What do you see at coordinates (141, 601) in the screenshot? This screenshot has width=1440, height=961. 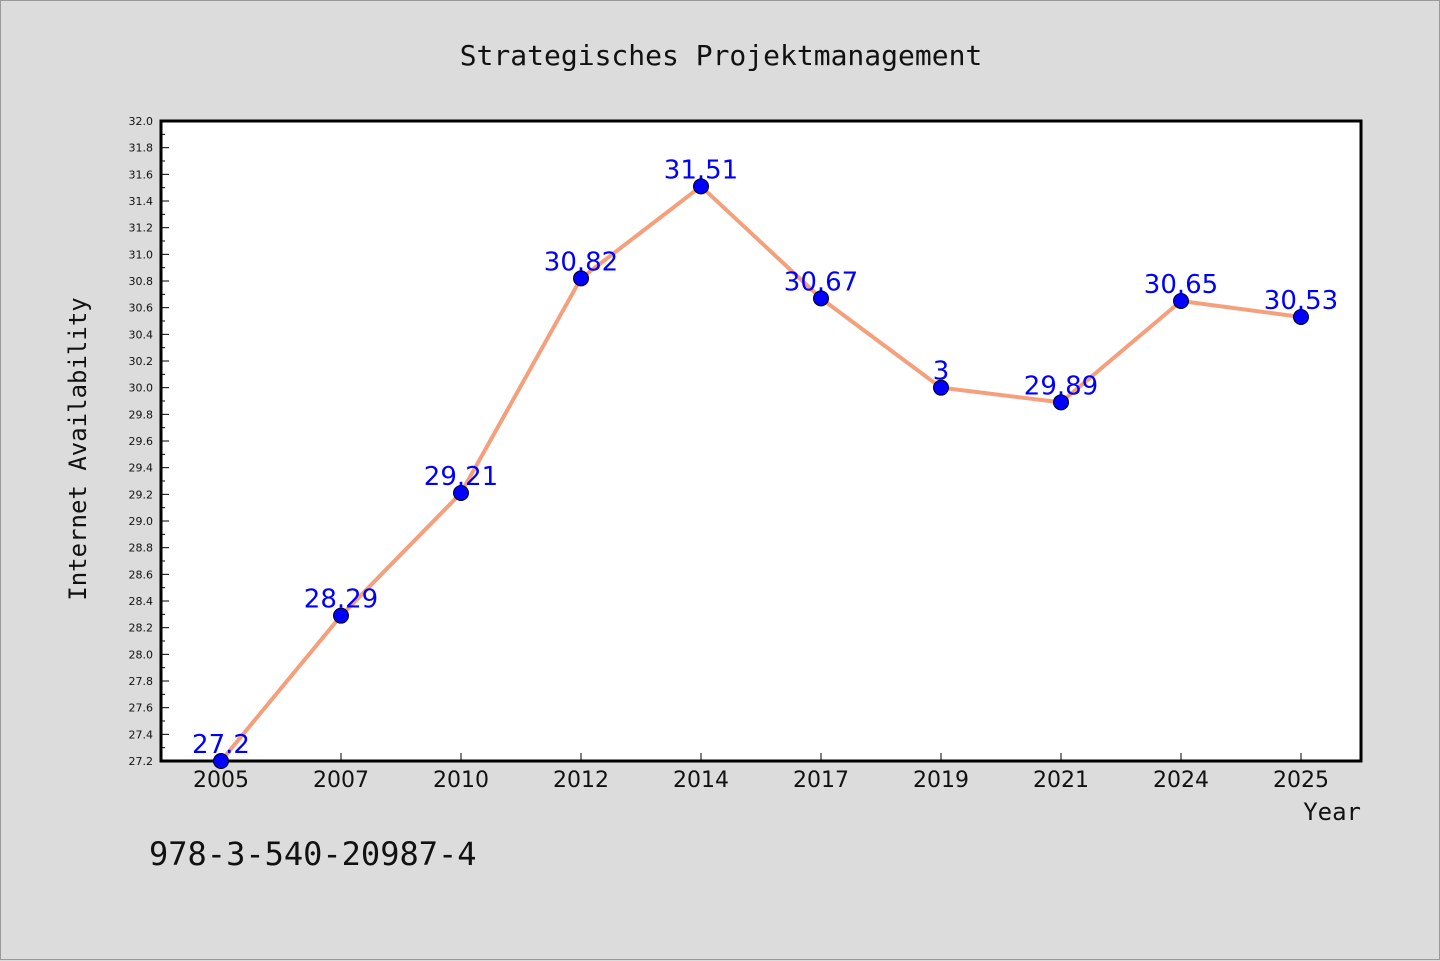 I see `y-tick-label: 28.4` at bounding box center [141, 601].